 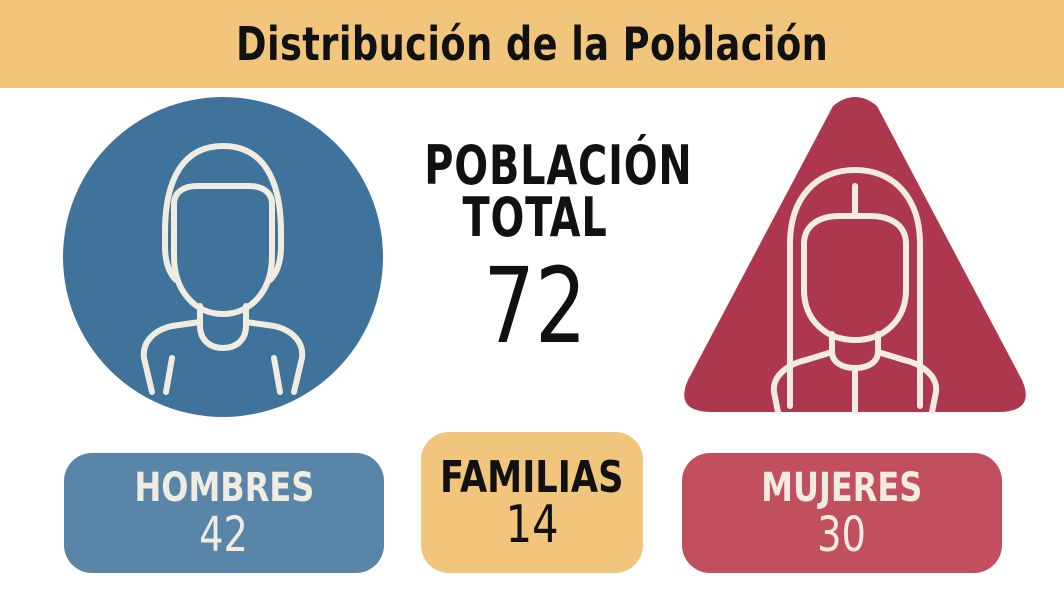 I want to click on men-value: 42, so click(x=224, y=535).